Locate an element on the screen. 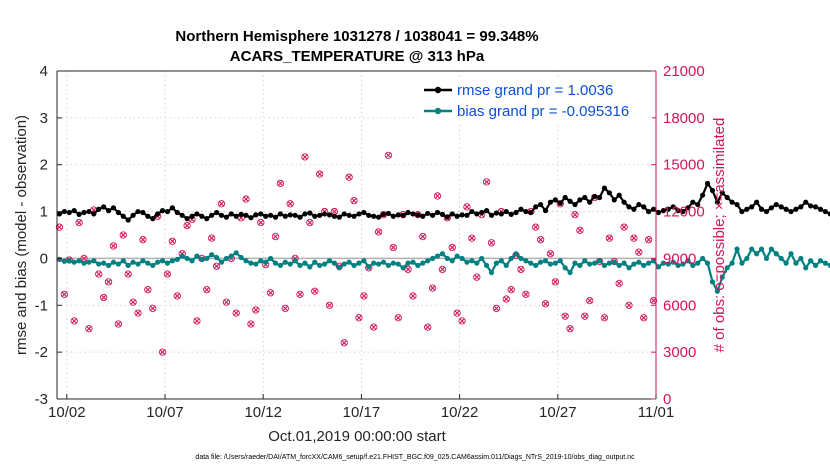 The height and width of the screenshot is (470, 830). y-tick-label-right: 6000 is located at coordinates (679, 305).